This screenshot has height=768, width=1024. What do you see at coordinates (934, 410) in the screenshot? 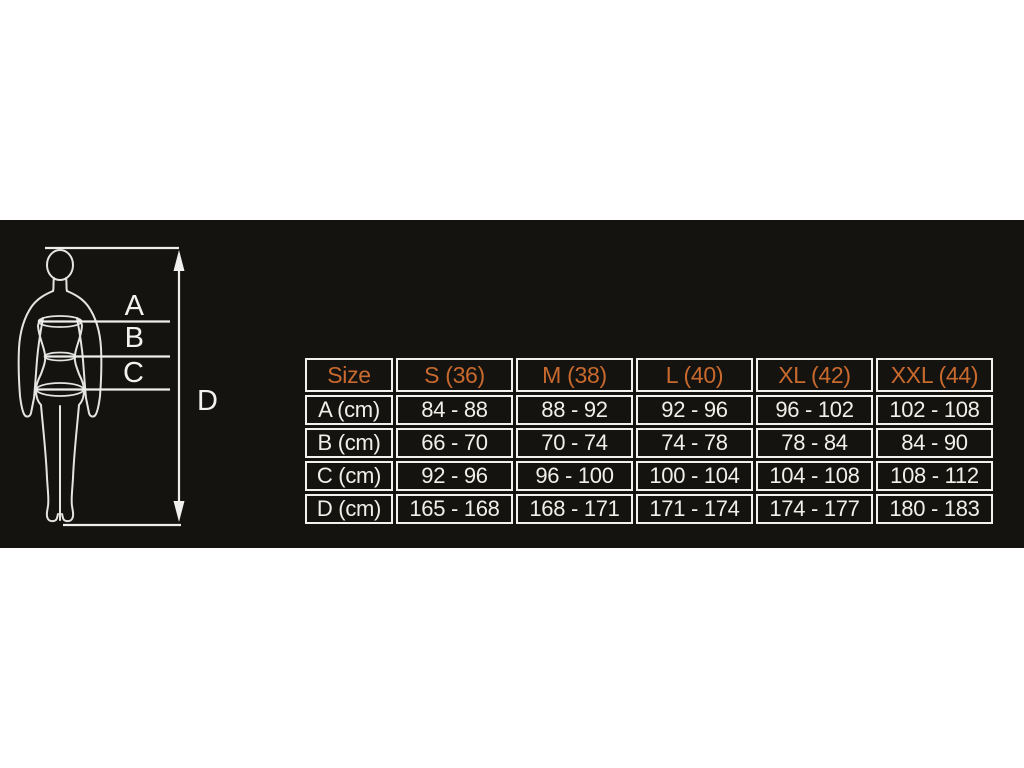
I see `value-cell: 102 - 108` at bounding box center [934, 410].